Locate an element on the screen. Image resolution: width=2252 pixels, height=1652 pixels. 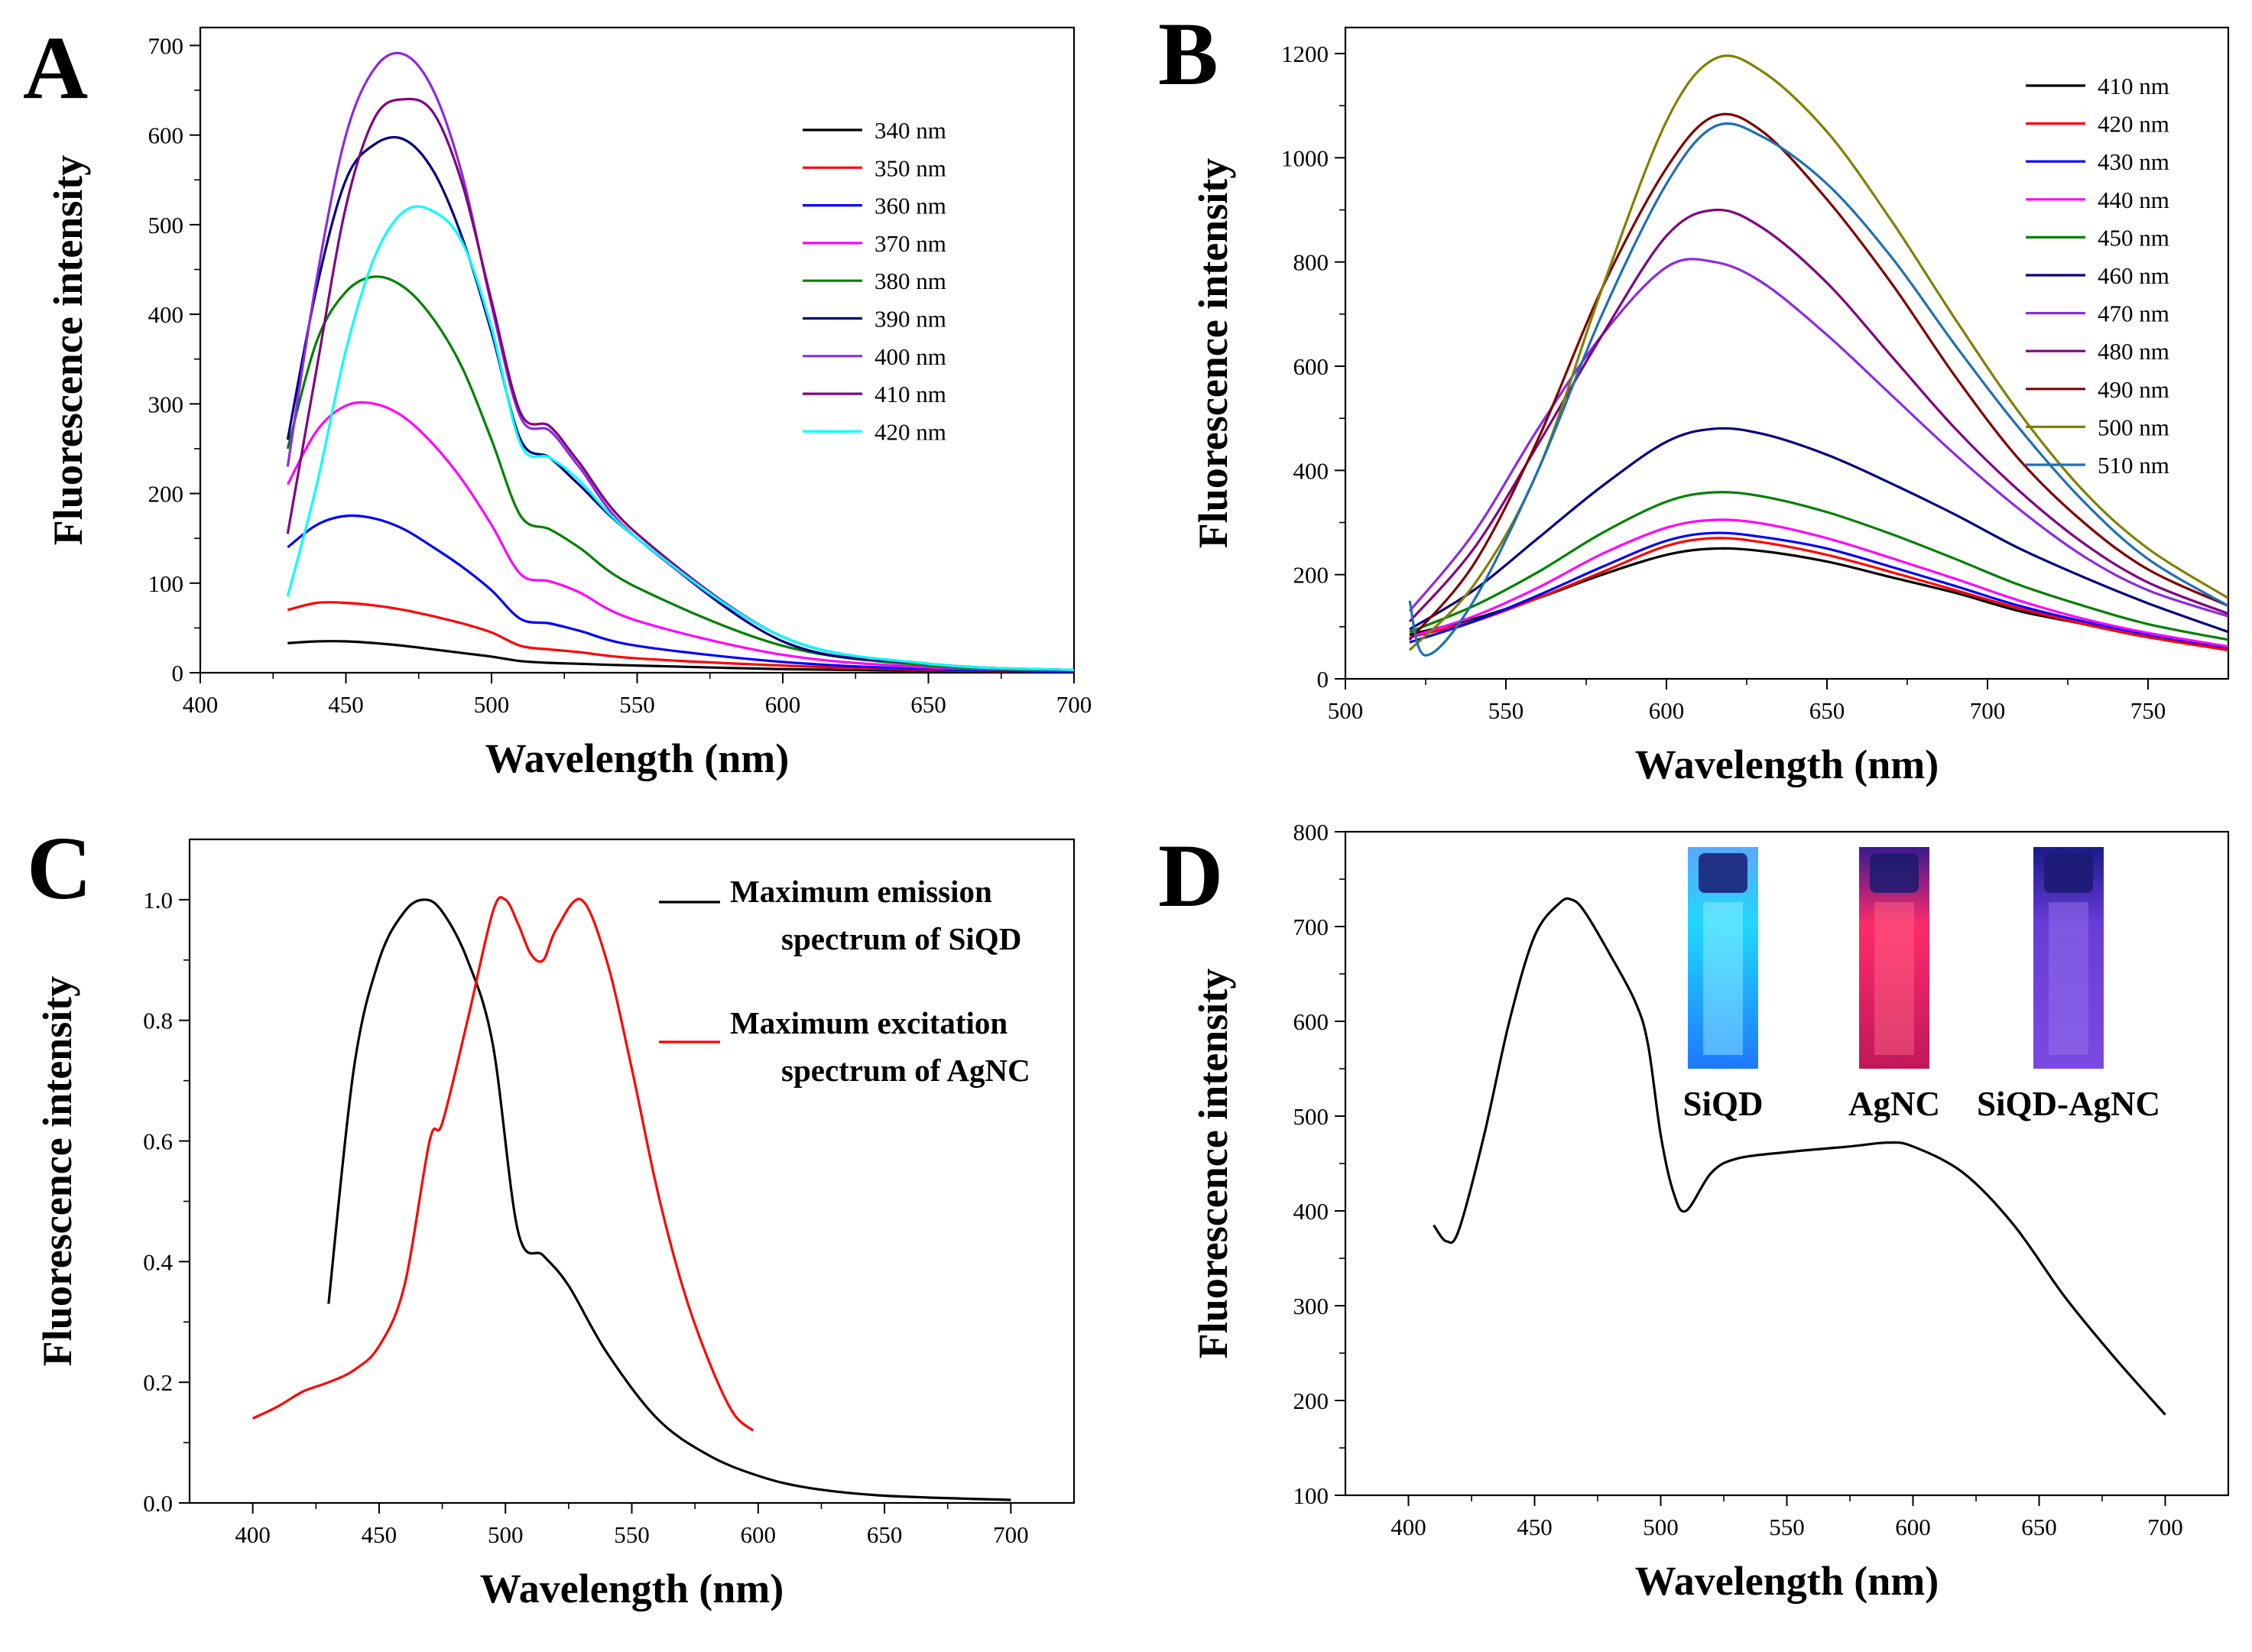
series-line-480-nm is located at coordinates (1818, 415).